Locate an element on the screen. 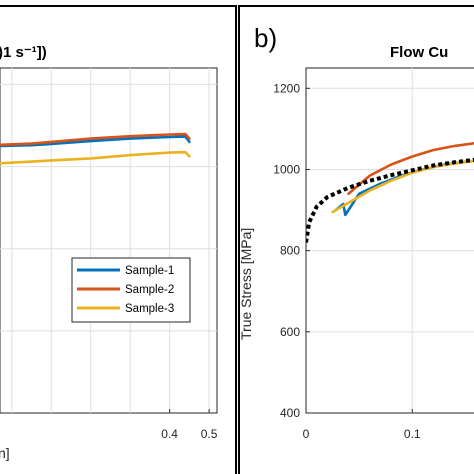  panel-b-y-tick-label: 1200 is located at coordinates (286, 88).